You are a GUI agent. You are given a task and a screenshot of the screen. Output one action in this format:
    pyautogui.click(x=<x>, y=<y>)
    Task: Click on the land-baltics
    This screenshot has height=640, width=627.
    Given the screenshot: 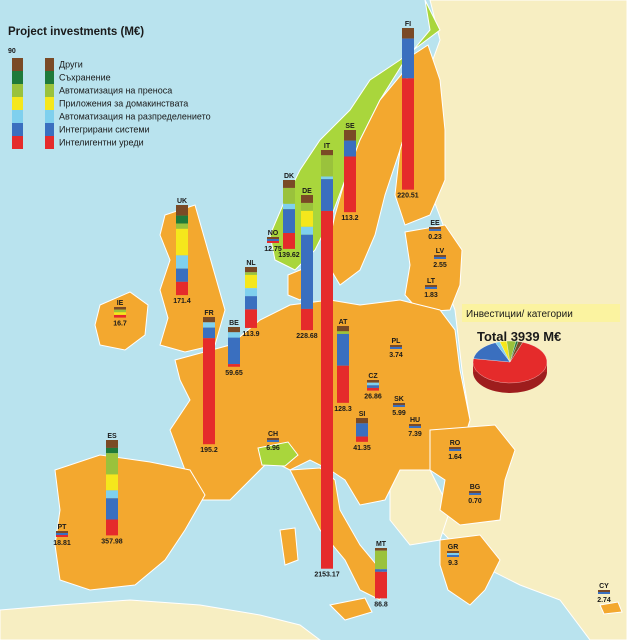 What is the action you would take?
    pyautogui.click(x=433, y=268)
    